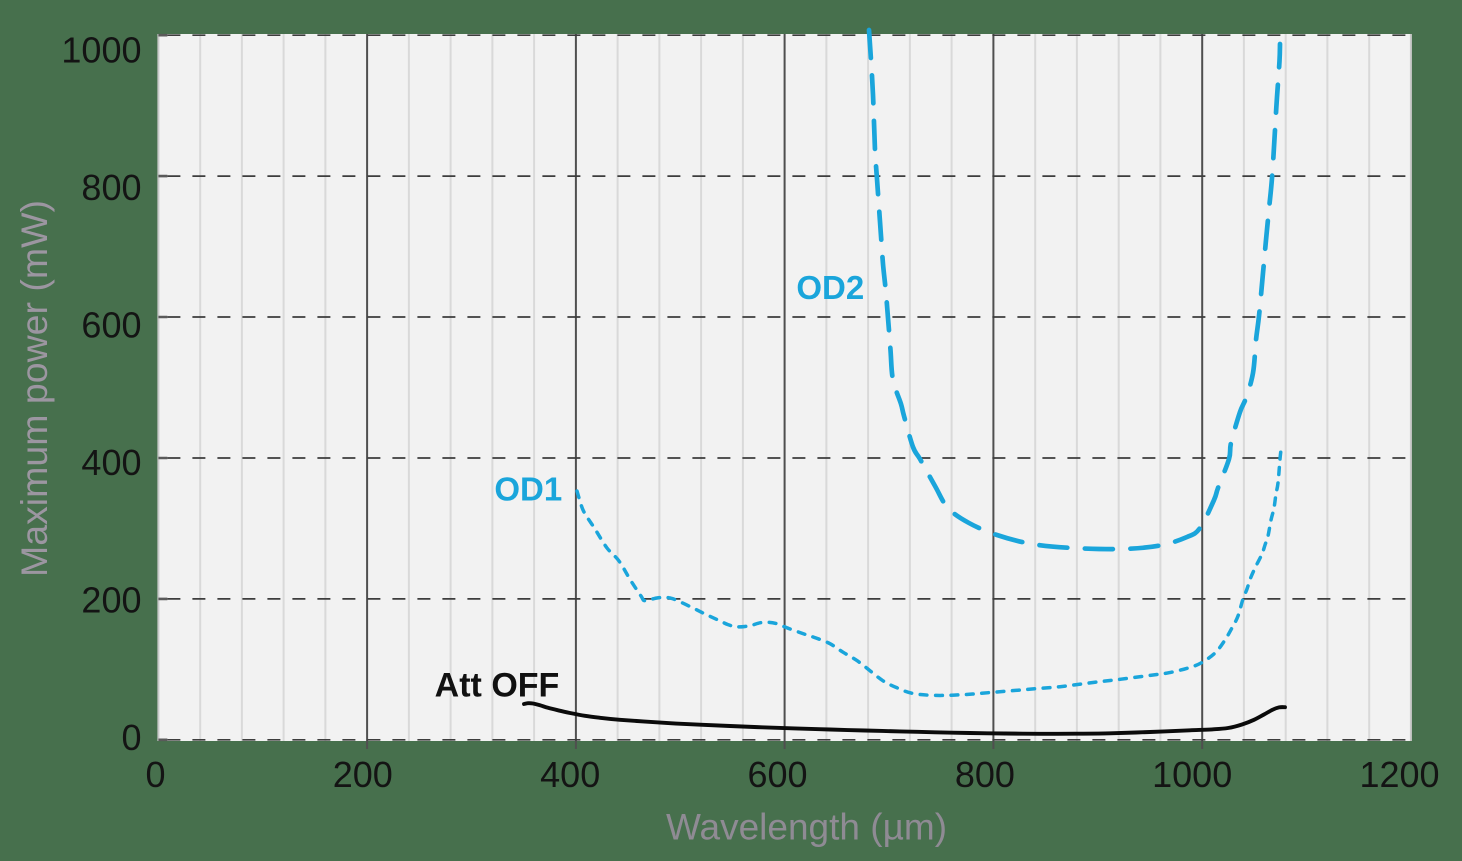 The width and height of the screenshot is (1462, 861). I want to click on svg-text: Att OFF, so click(497, 686).